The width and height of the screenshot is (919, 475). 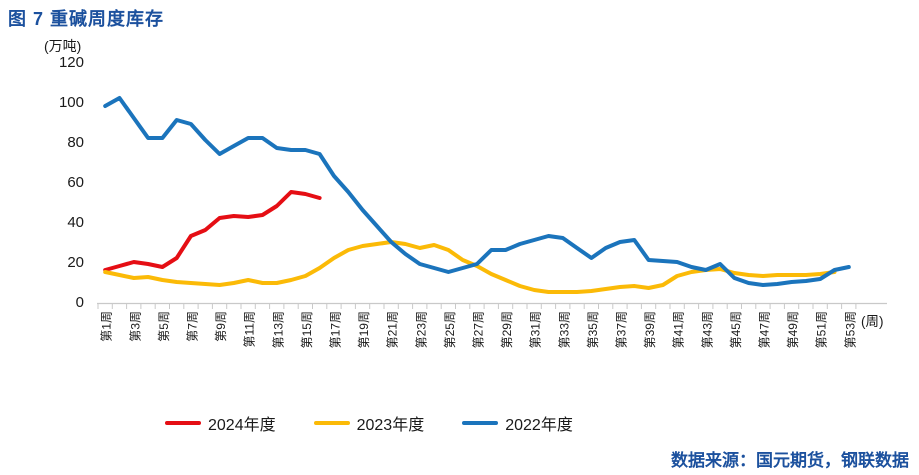 I want to click on data-source-note: 数据来源：国元期货，钢联数据, so click(x=790, y=460).